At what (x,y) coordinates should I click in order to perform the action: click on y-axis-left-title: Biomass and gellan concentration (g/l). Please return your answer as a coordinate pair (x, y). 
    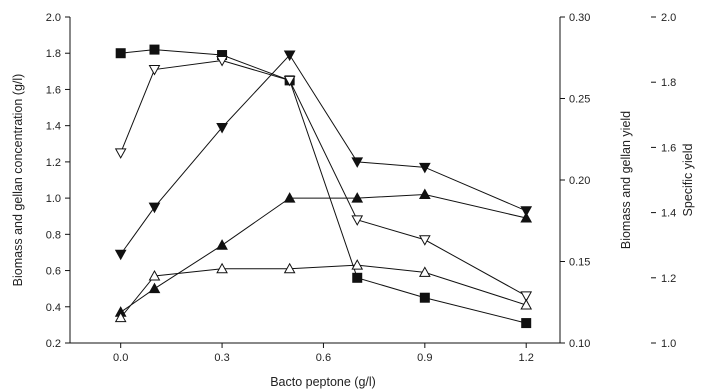
    Looking at the image, I should click on (18, 180).